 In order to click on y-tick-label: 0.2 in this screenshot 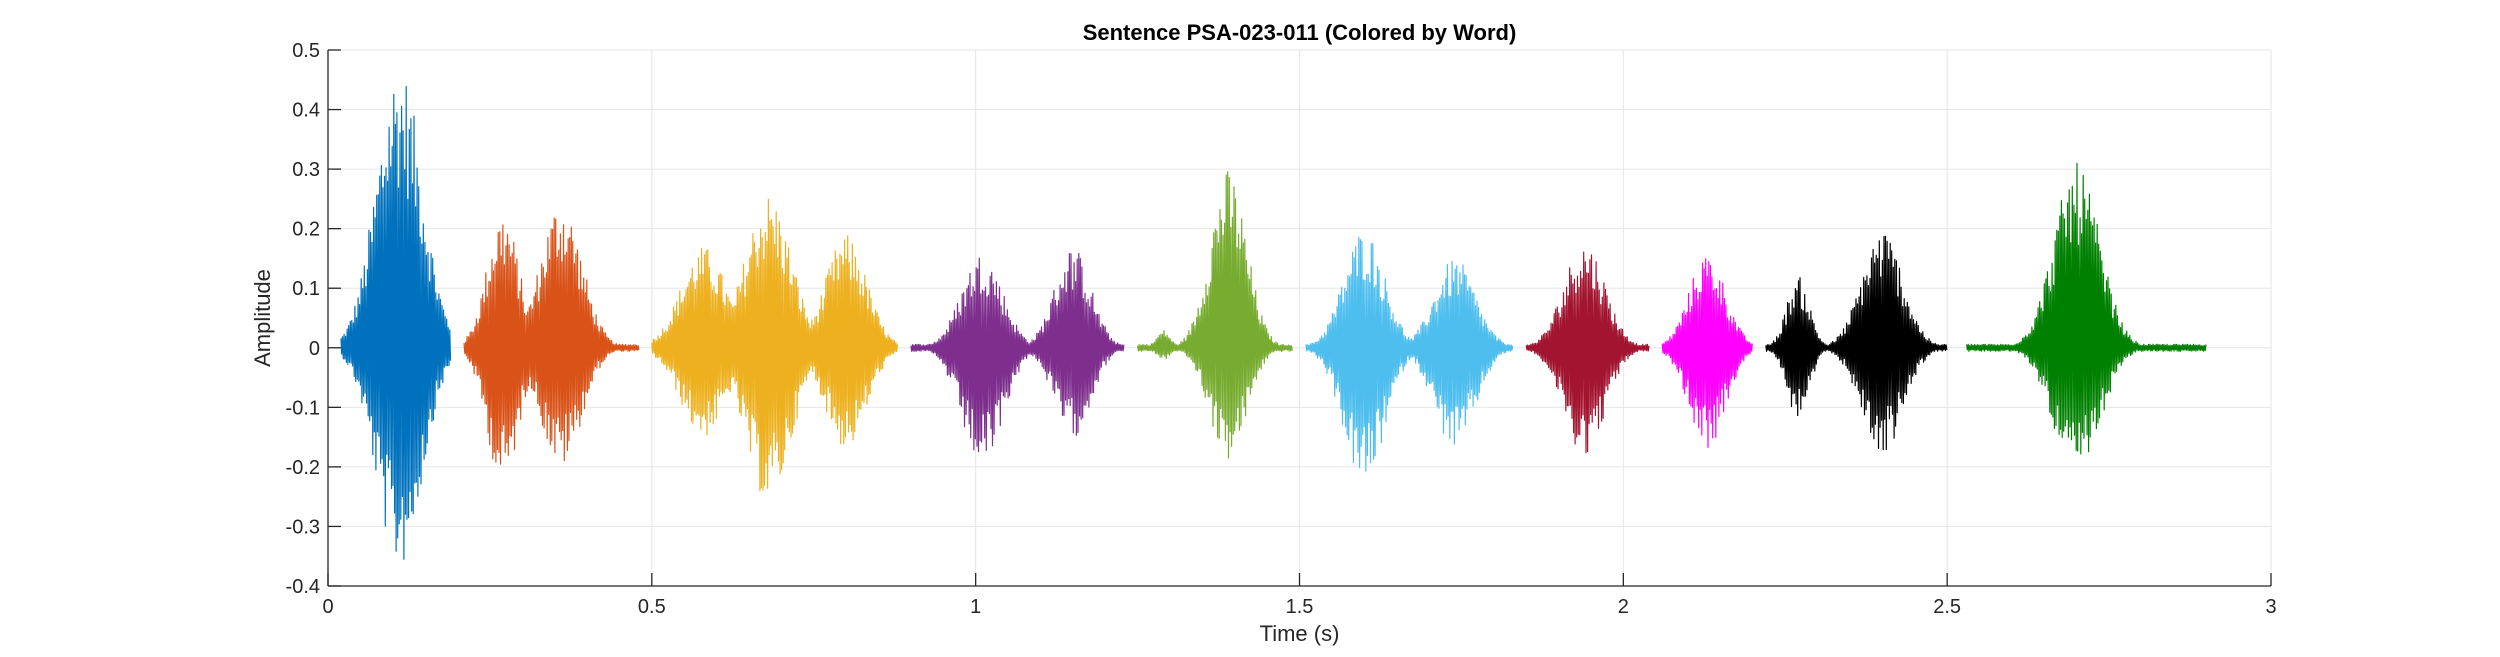, I will do `click(306, 230)`.